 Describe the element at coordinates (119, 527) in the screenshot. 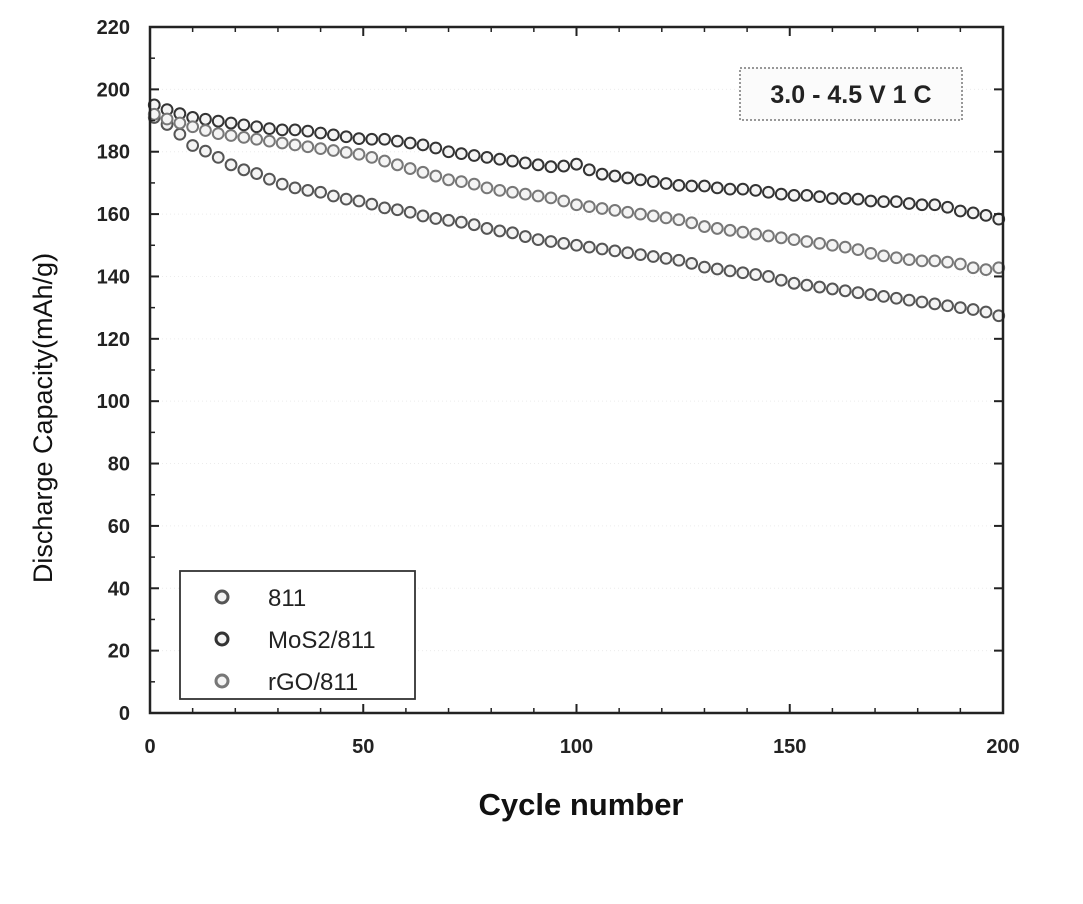

I see `y-tick-label: 60` at that location.